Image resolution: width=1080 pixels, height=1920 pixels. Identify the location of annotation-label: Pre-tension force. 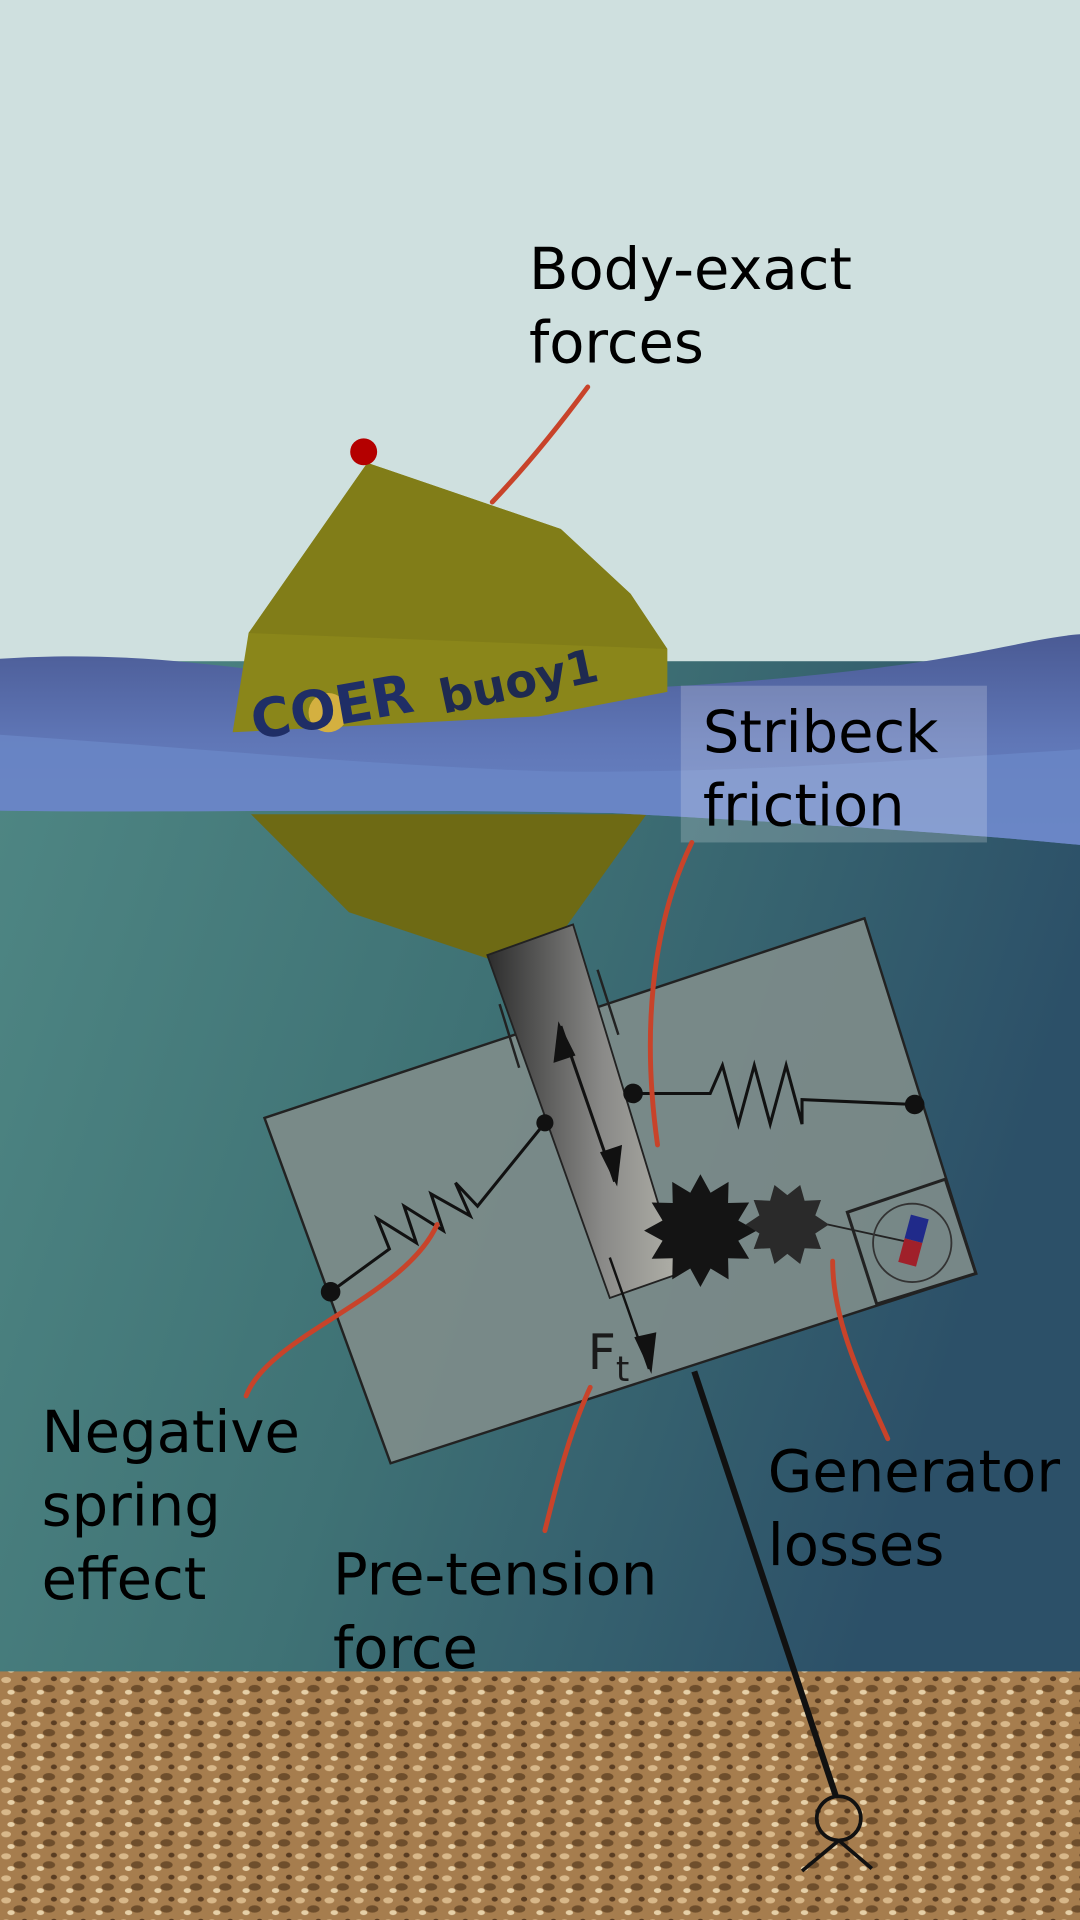
(495, 1611).